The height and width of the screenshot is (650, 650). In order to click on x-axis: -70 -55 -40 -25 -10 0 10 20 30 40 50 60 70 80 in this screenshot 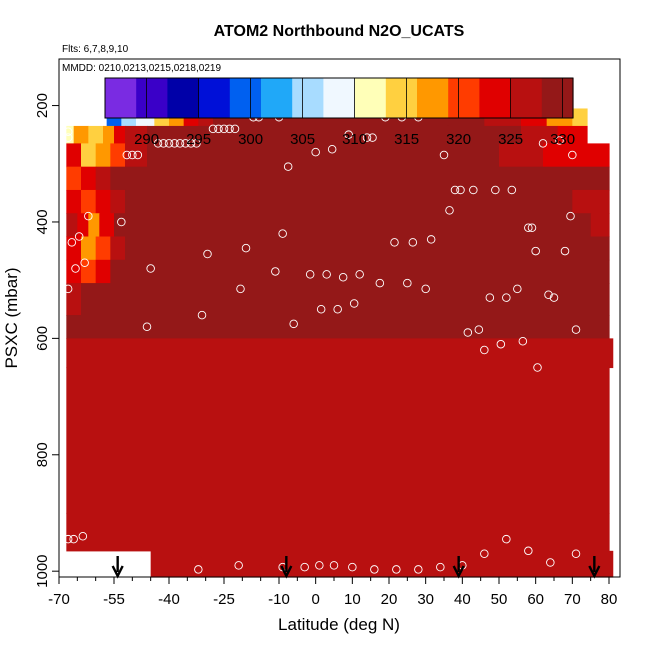, I will do `click(332, 592)`.